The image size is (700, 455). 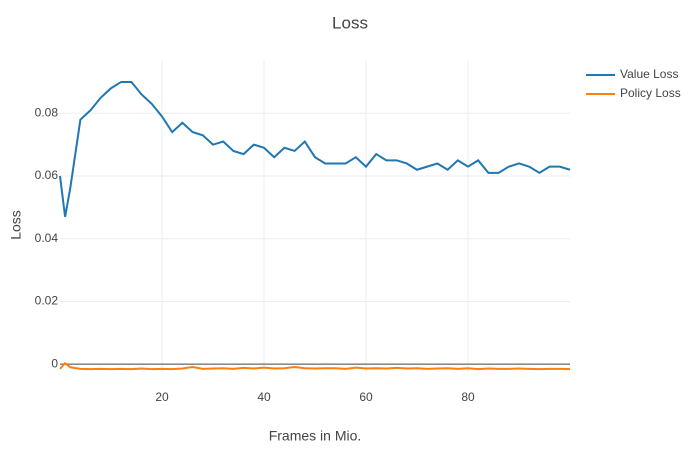 I want to click on x-axis-label: Frames in Mio., so click(x=315, y=436).